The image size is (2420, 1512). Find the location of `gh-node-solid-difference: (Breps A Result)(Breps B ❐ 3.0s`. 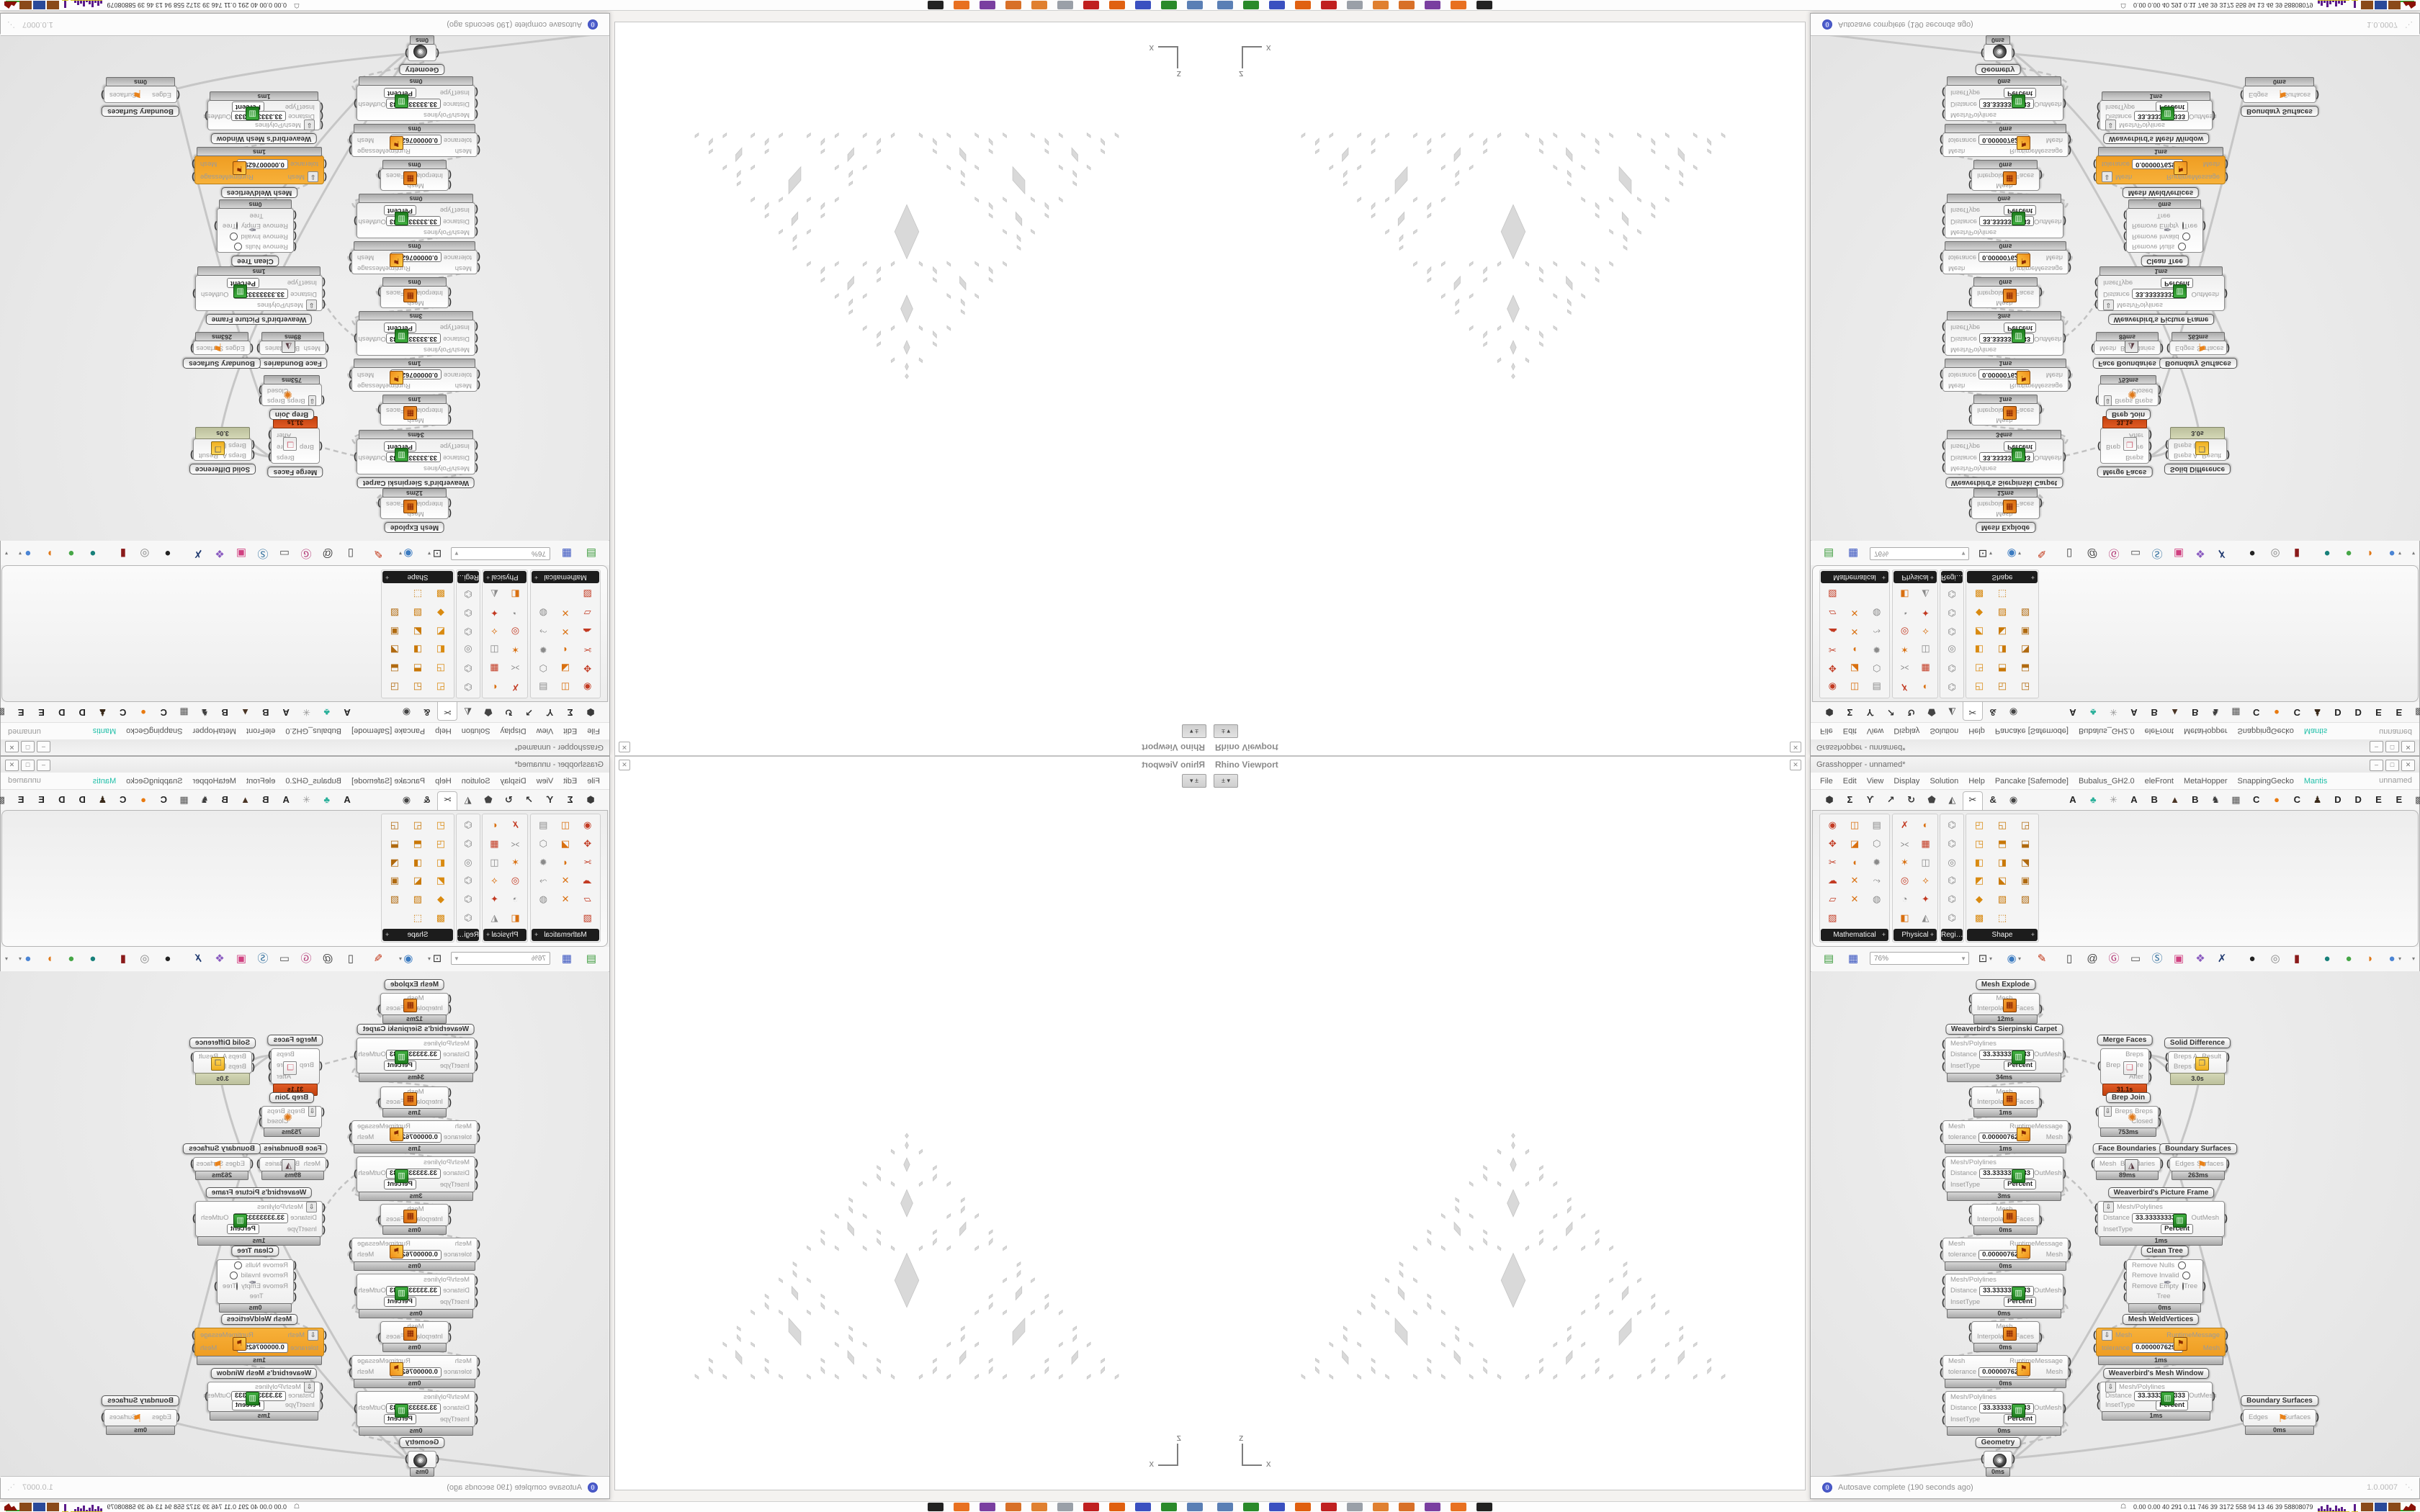

gh-node-solid-difference: (Breps A Result)(Breps B ❐ 3.0s is located at coordinates (2197, 1068).